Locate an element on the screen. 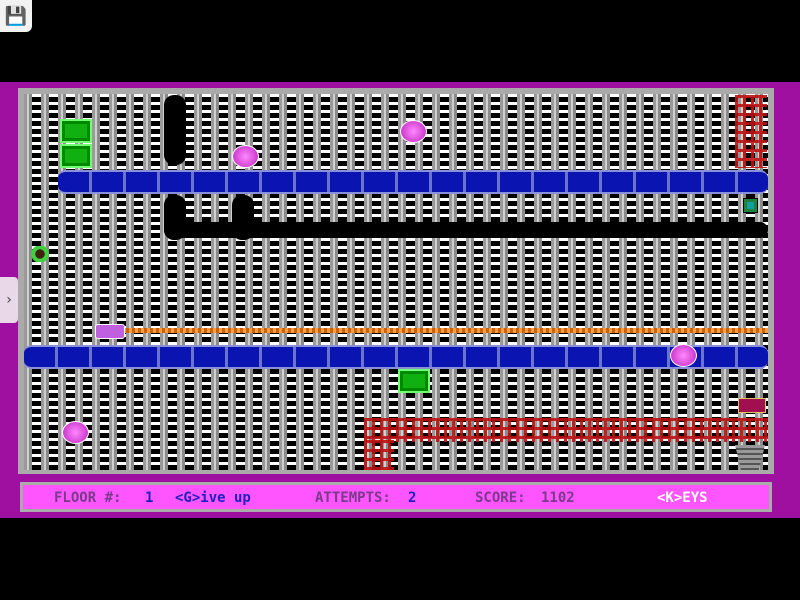 Image resolution: width=800 pixels, height=600 pixels. floppy-disk-icon: 💾 is located at coordinates (16, 16).